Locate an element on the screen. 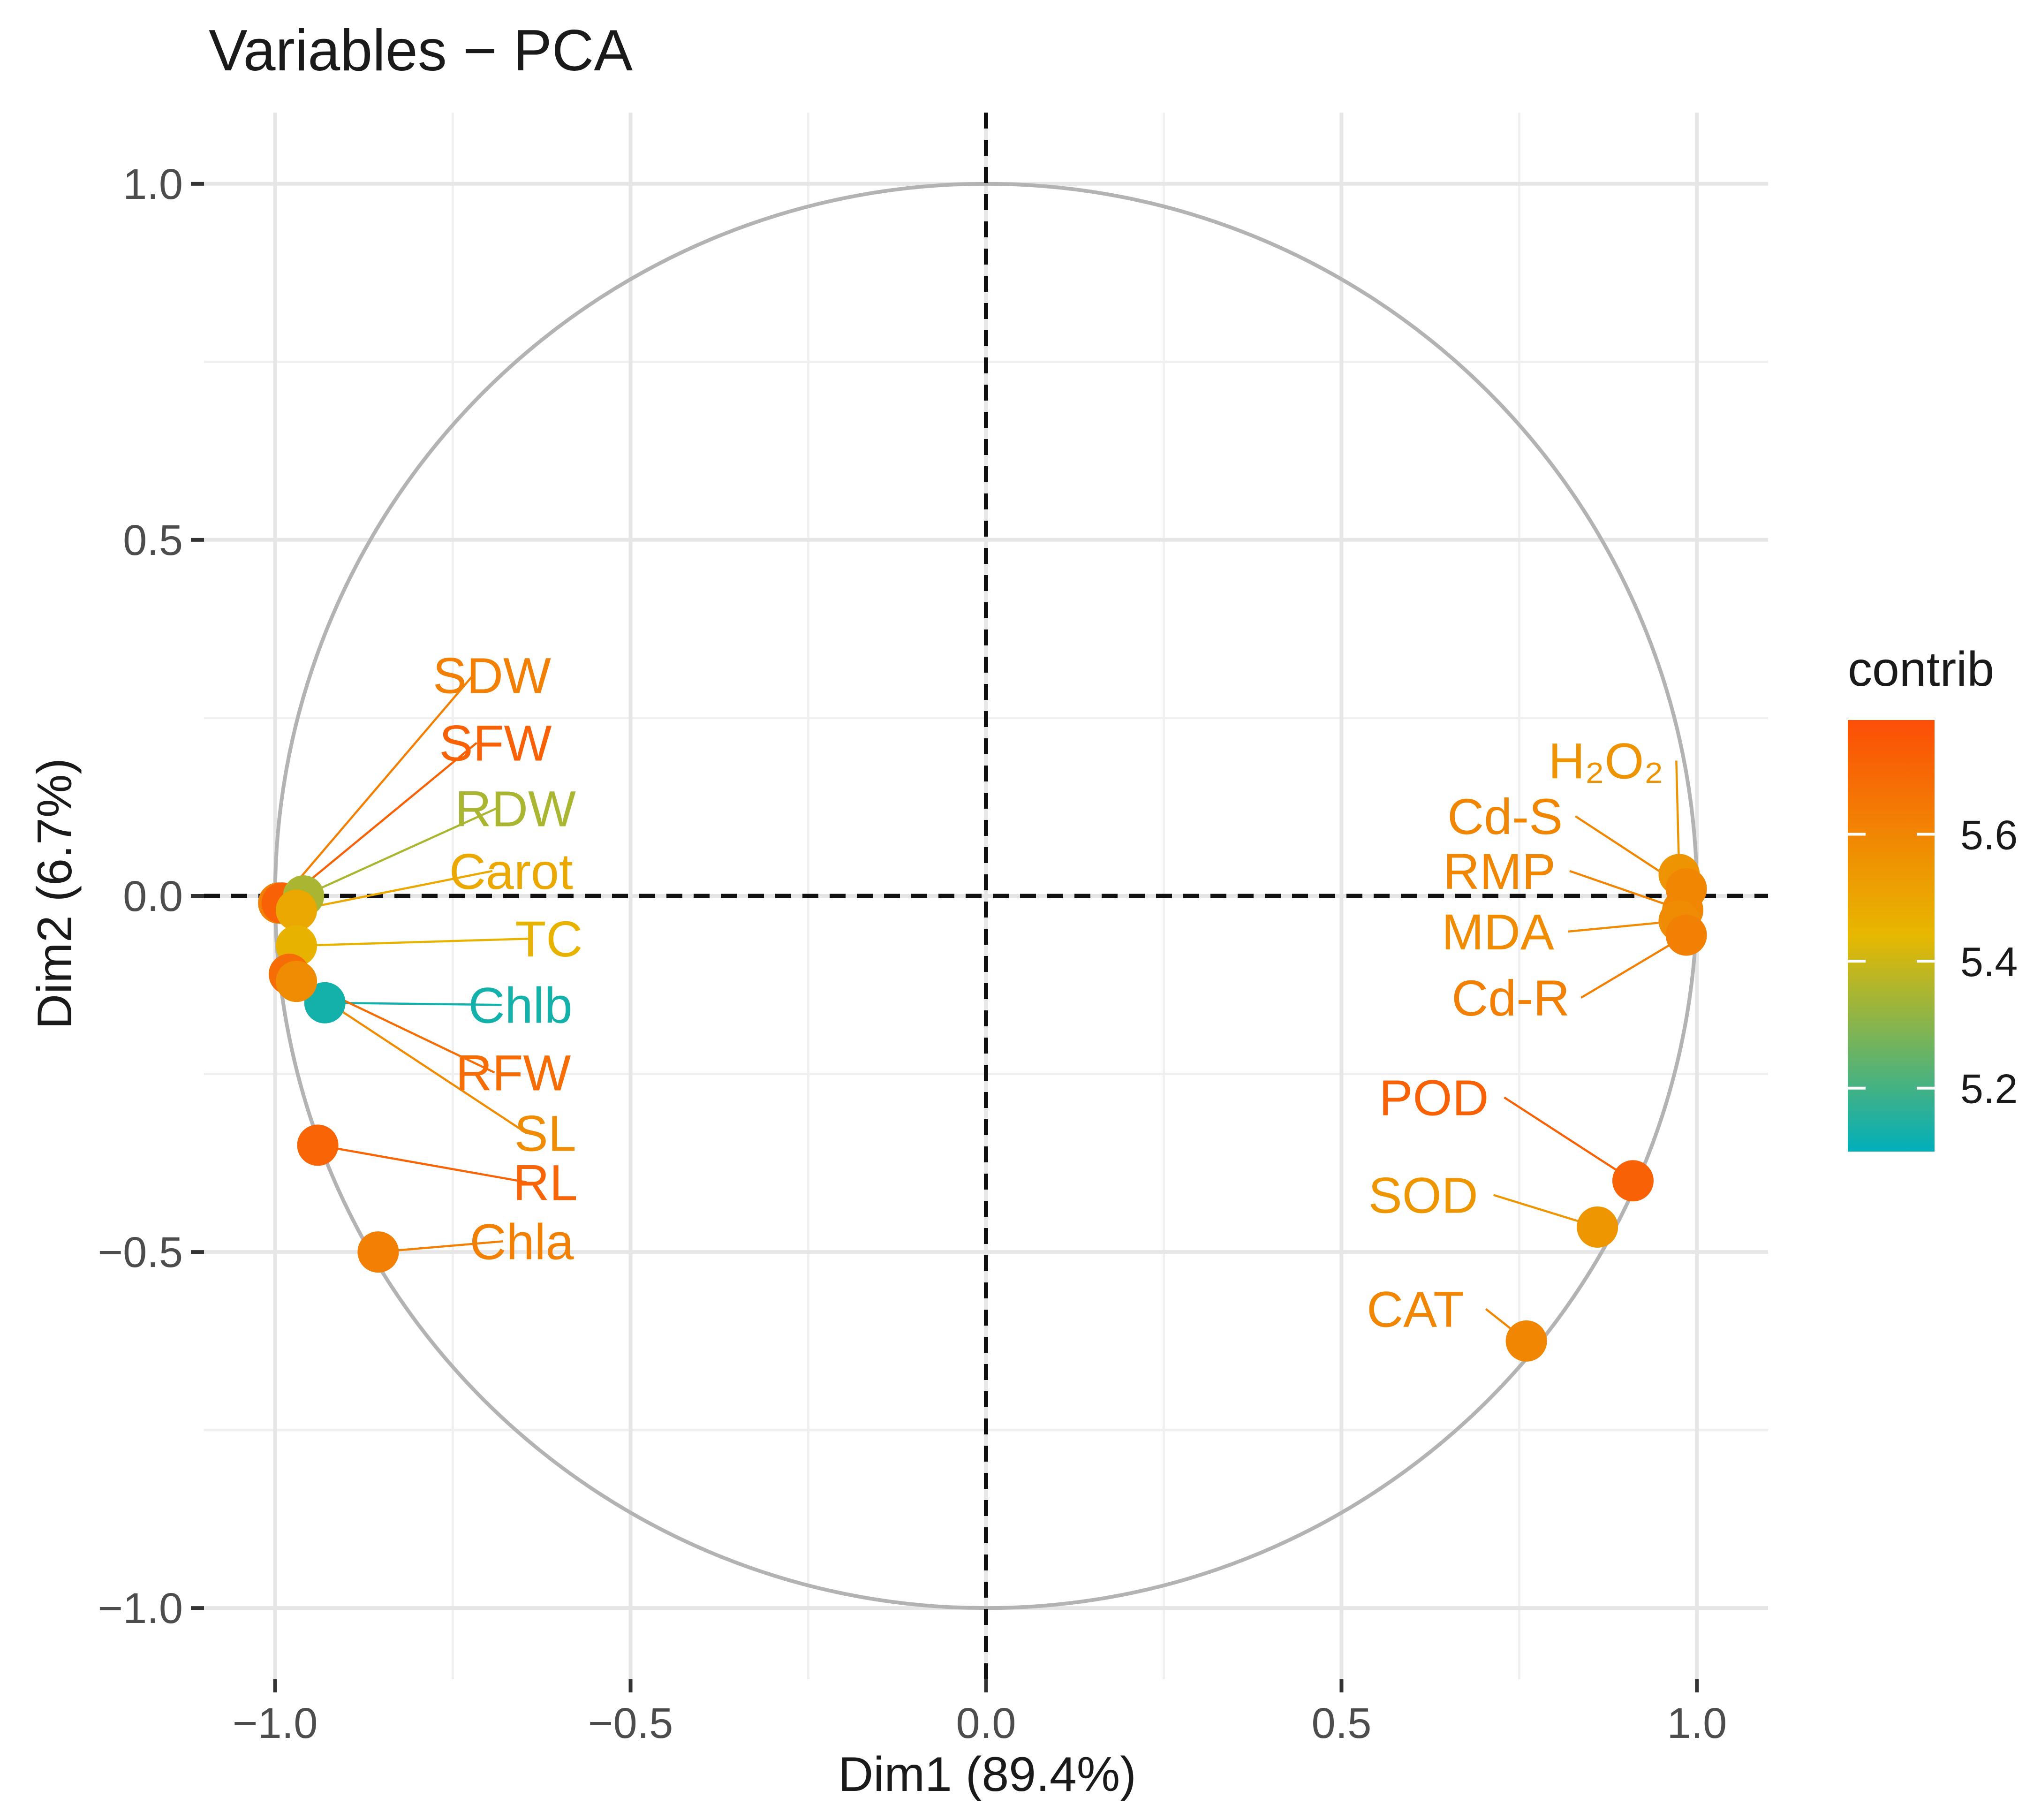 The height and width of the screenshot is (1820, 2041). segment-chlb is located at coordinates (413, 1003).